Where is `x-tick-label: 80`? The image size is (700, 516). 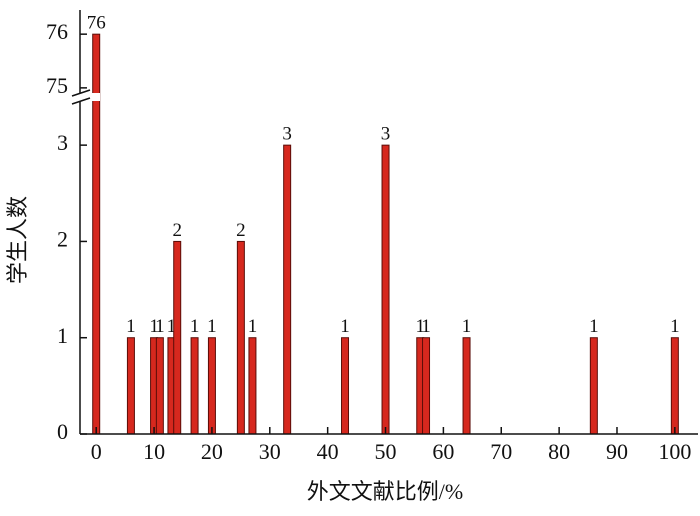 x-tick-label: 80 is located at coordinates (559, 451).